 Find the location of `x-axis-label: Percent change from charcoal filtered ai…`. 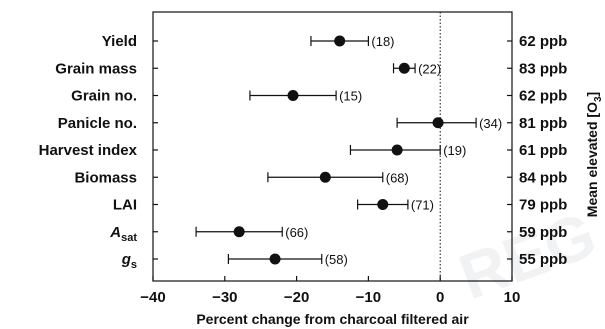

x-axis-label: Percent change from charcoal filtered ai… is located at coordinates (332, 319).